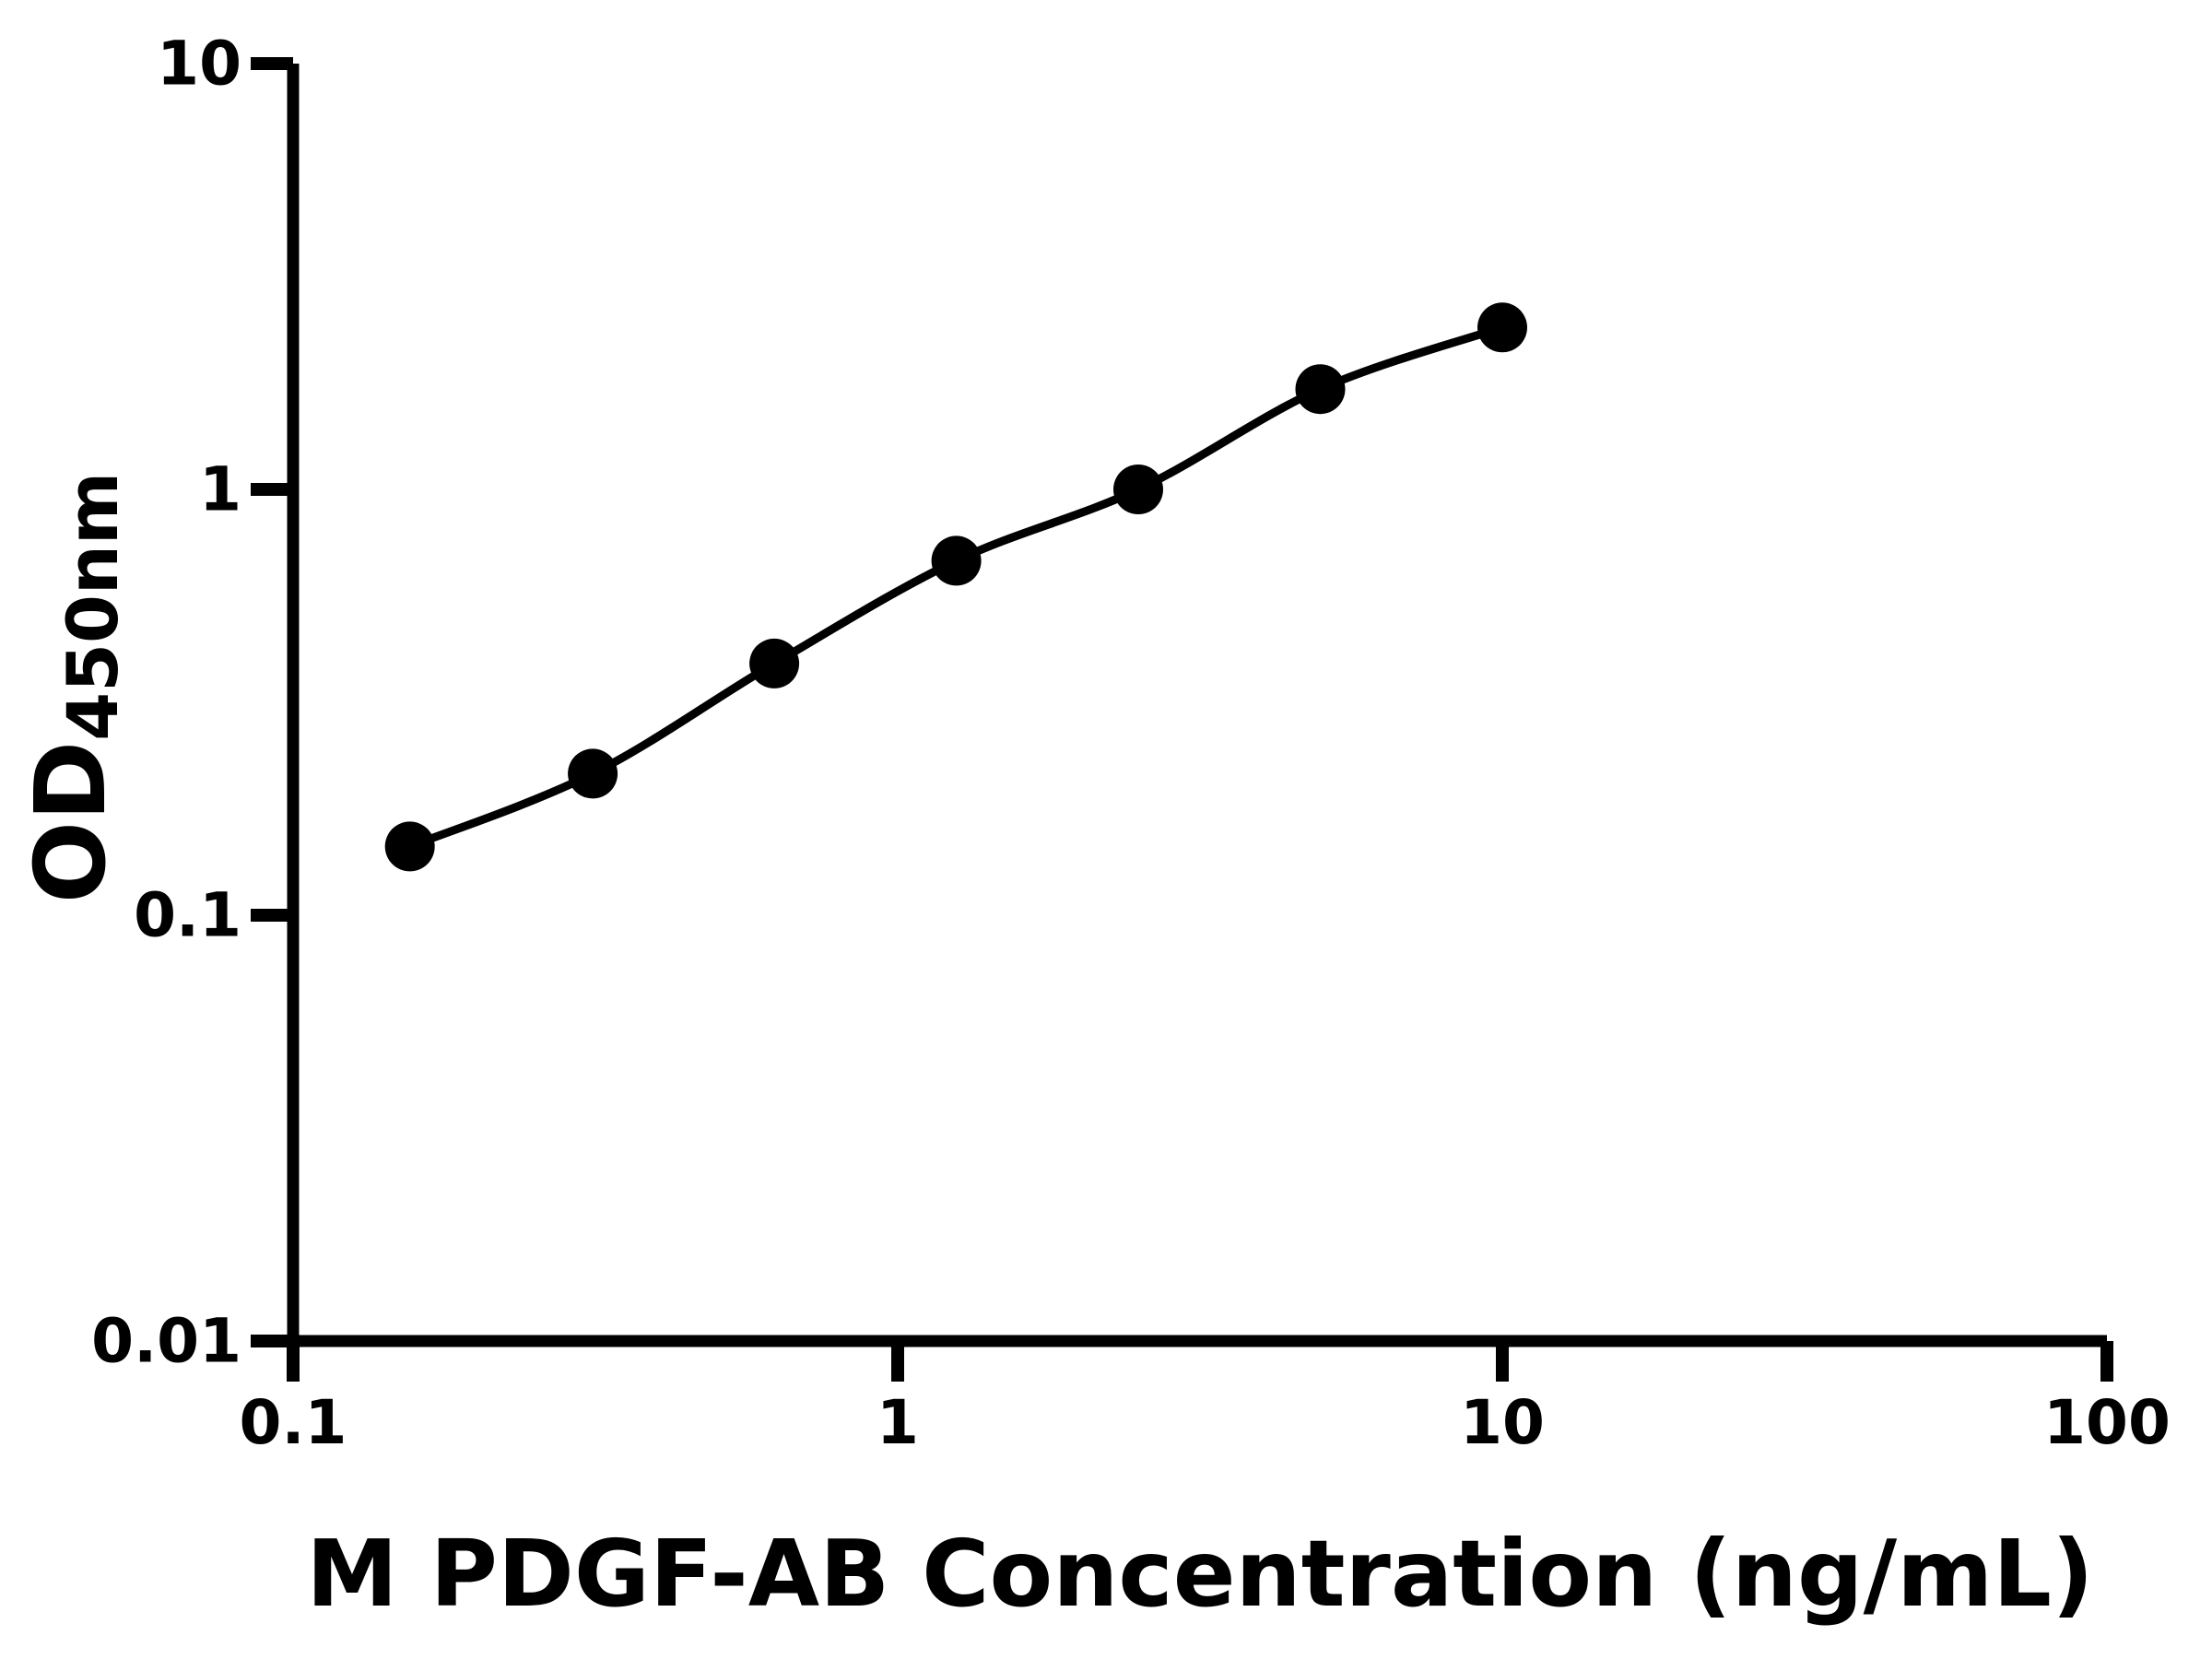 The height and width of the screenshot is (1659, 2212). What do you see at coordinates (187, 915) in the screenshot?
I see `y-tick-label: 0.1` at bounding box center [187, 915].